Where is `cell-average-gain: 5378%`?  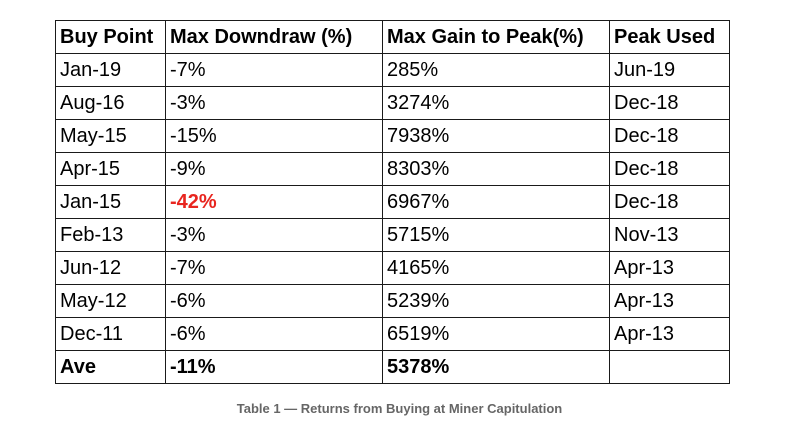
cell-average-gain: 5378% is located at coordinates (496, 367).